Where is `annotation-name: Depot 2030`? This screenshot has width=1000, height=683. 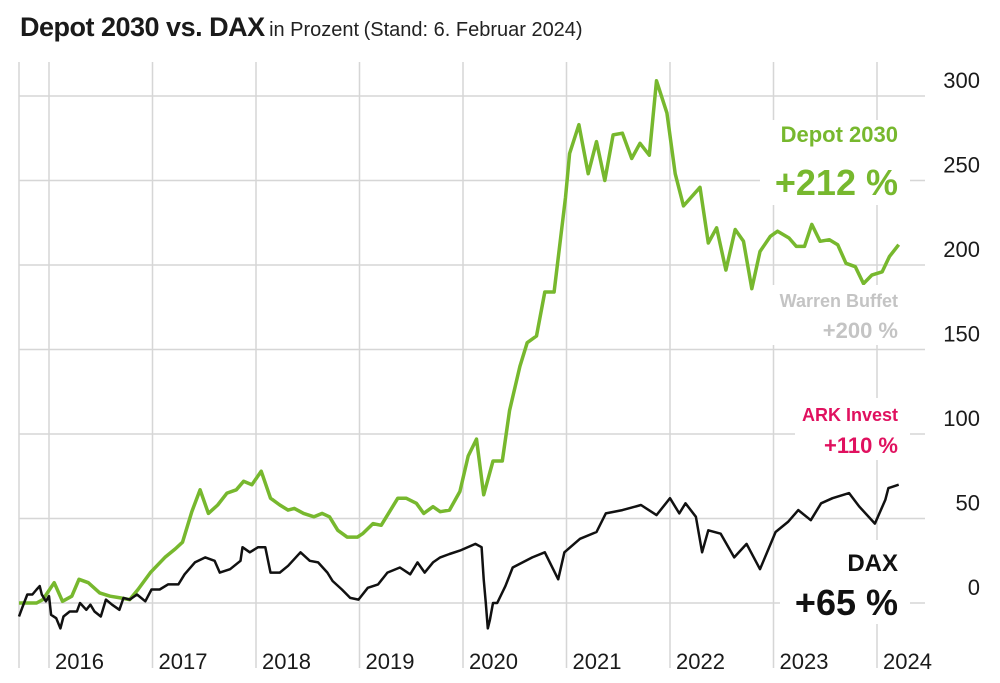
annotation-name: Depot 2030 is located at coordinates (839, 134).